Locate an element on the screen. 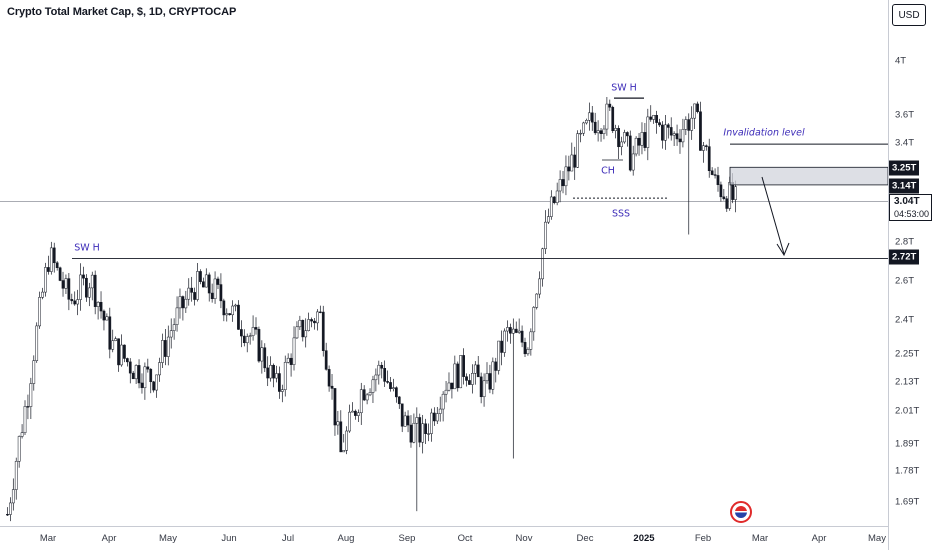  swing-high-label-2: SW H is located at coordinates (624, 88).